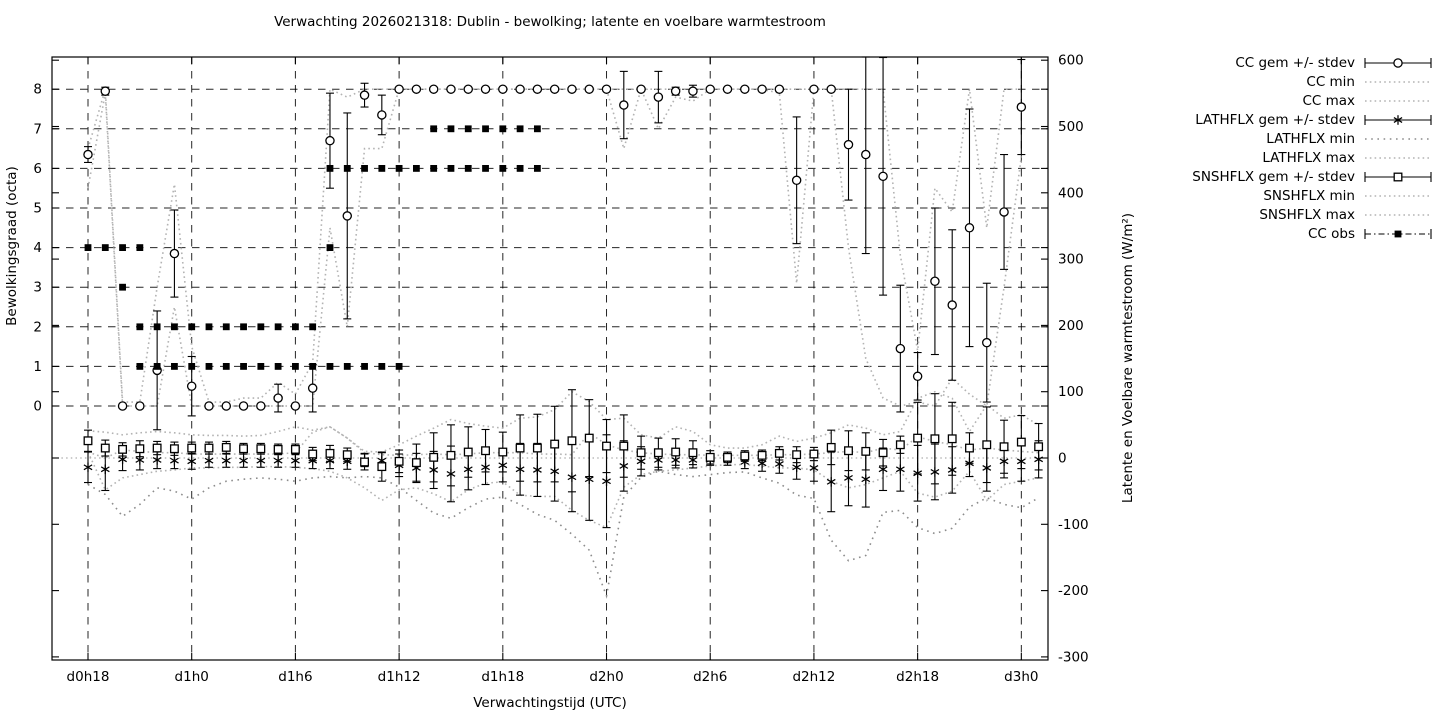  Describe the element at coordinates (295, 677) in the screenshot. I see `x-tick-label: d1h6` at that location.